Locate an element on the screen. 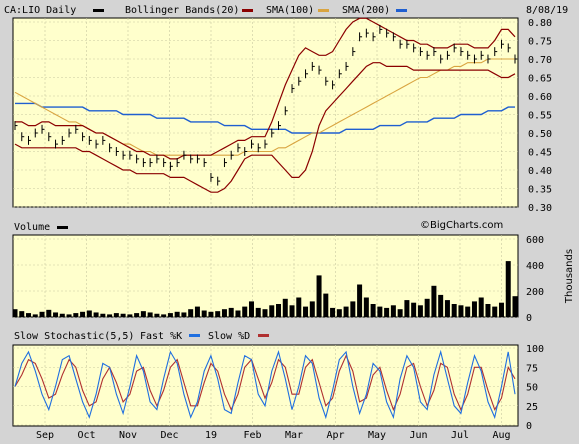 Image resolution: width=579 pixels, height=444 pixels. chart-date: 8/08/19 is located at coordinates (547, 10).